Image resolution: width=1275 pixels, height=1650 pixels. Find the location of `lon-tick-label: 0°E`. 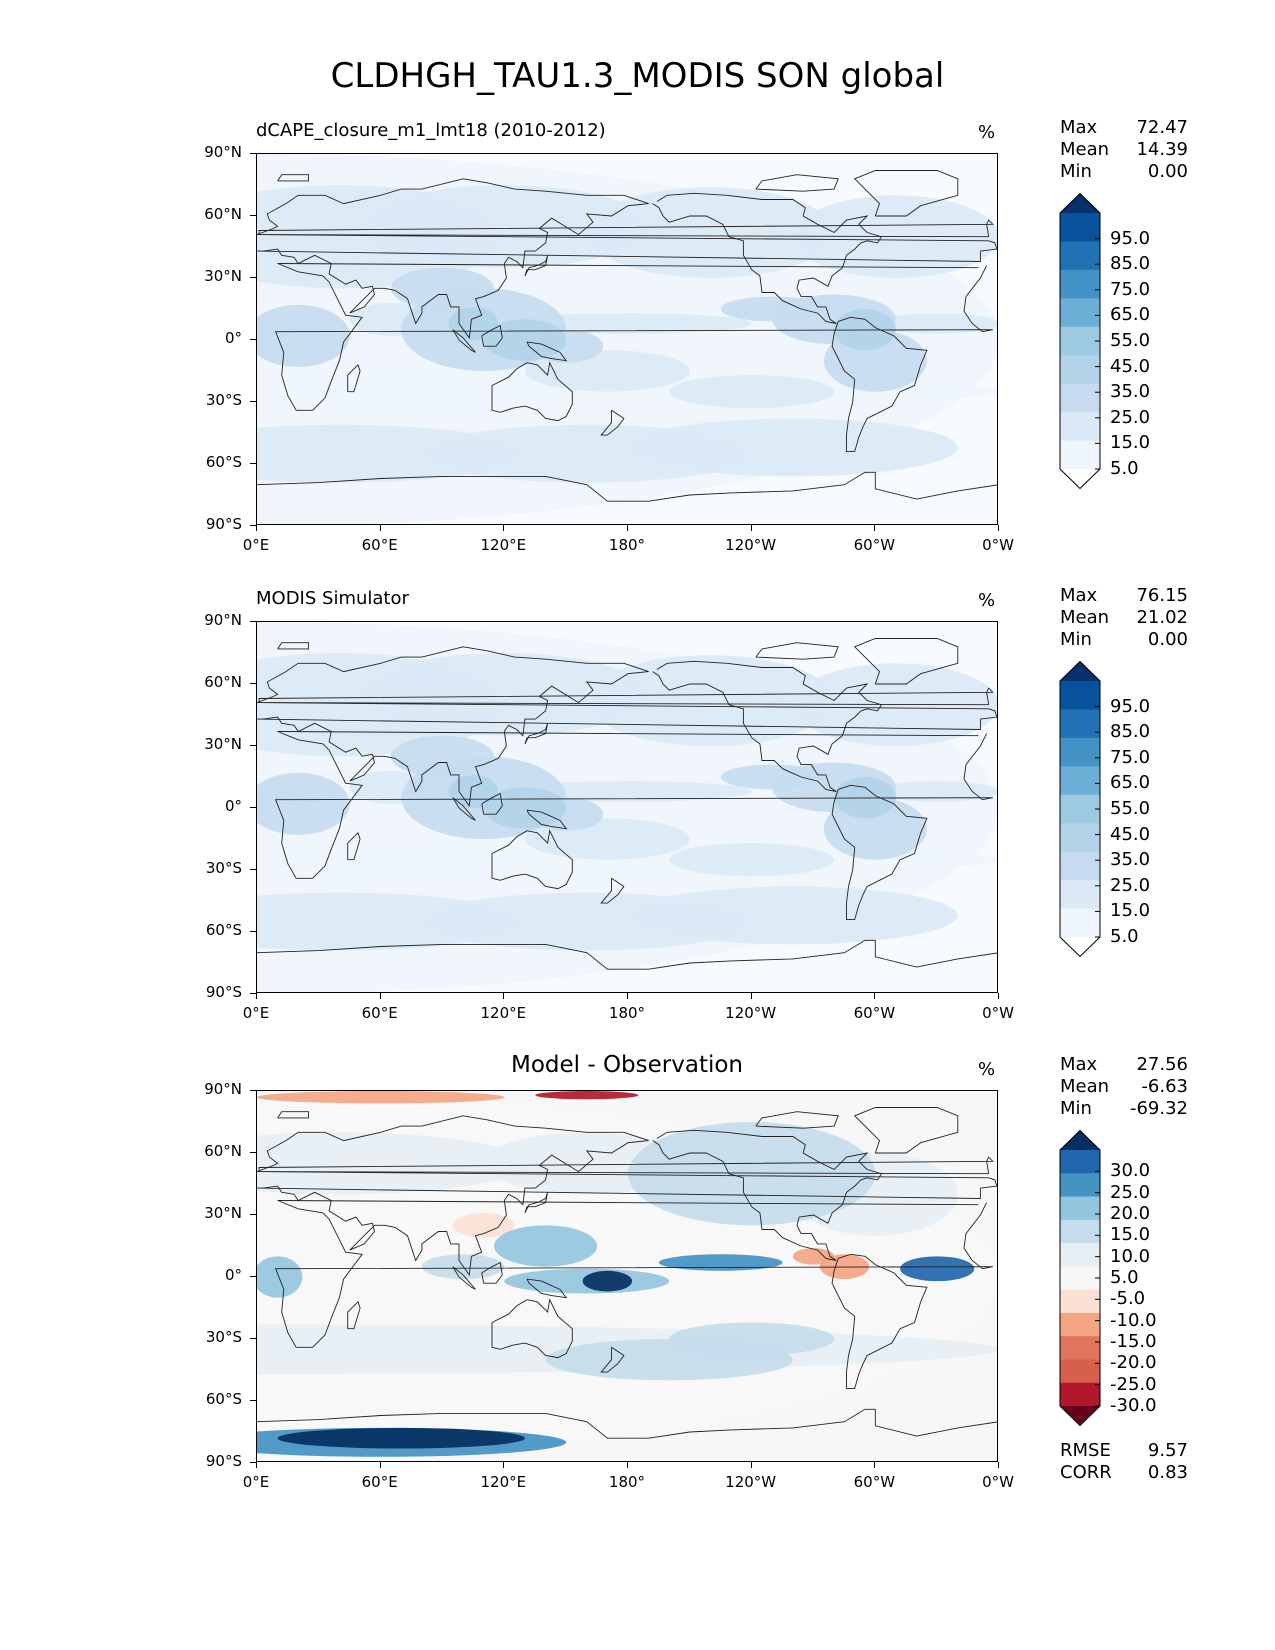

lon-tick-label: 0°E is located at coordinates (256, 1013).